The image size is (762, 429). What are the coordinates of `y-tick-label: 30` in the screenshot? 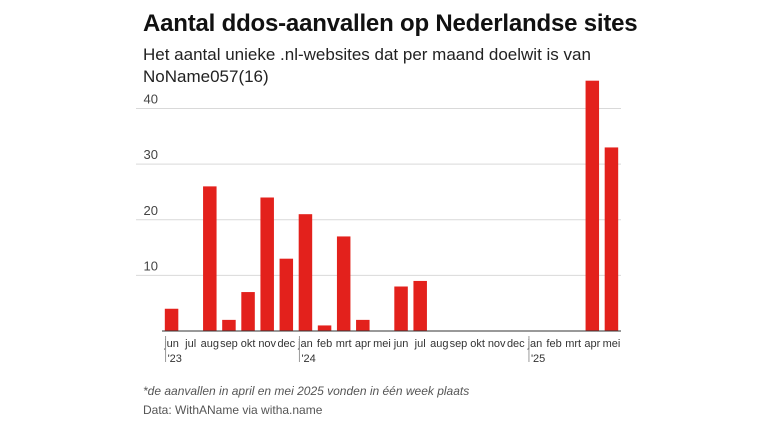 It's located at (151, 154).